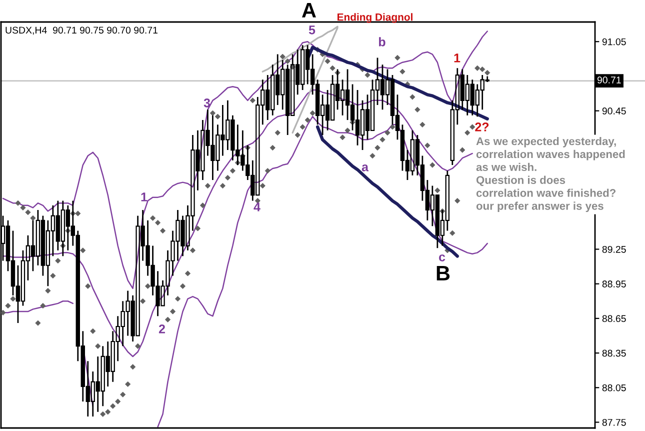 The image size is (645, 431). What do you see at coordinates (614, 284) in the screenshot?
I see `y-tick-label: 88.95` at bounding box center [614, 284].